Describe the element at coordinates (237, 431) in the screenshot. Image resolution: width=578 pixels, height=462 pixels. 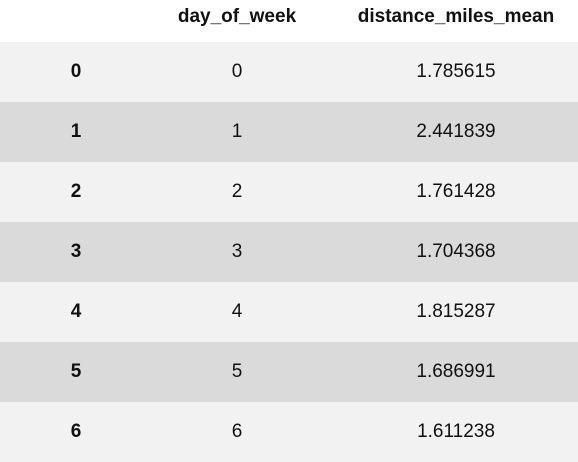
I see `day-of-week-cell: 6` at that location.